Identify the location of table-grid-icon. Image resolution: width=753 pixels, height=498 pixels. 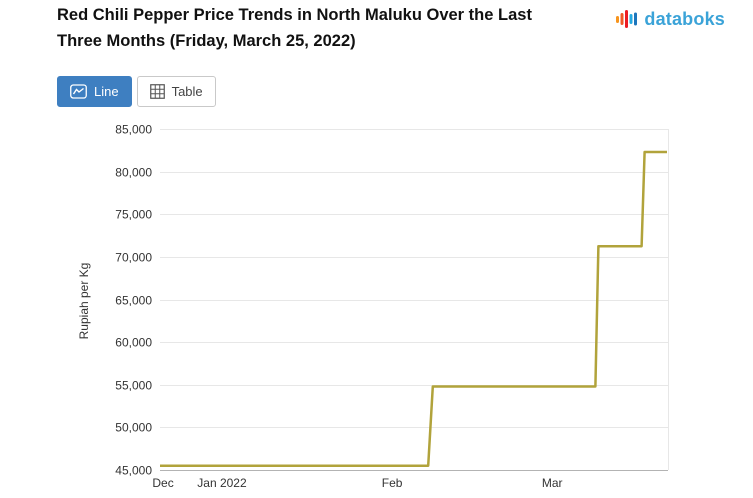
(157, 91).